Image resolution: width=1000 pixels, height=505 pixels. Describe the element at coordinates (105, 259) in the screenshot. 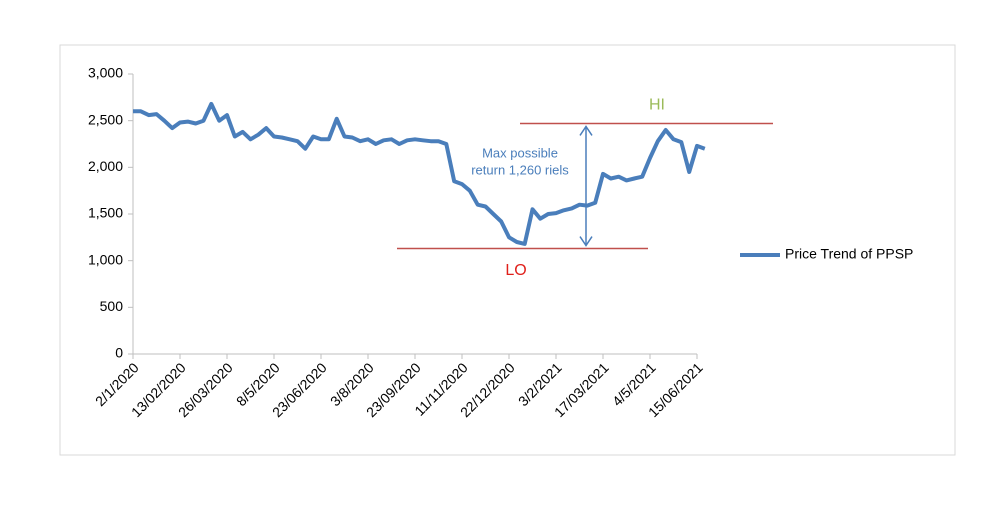

I see `y-tick-label: 1,000` at that location.